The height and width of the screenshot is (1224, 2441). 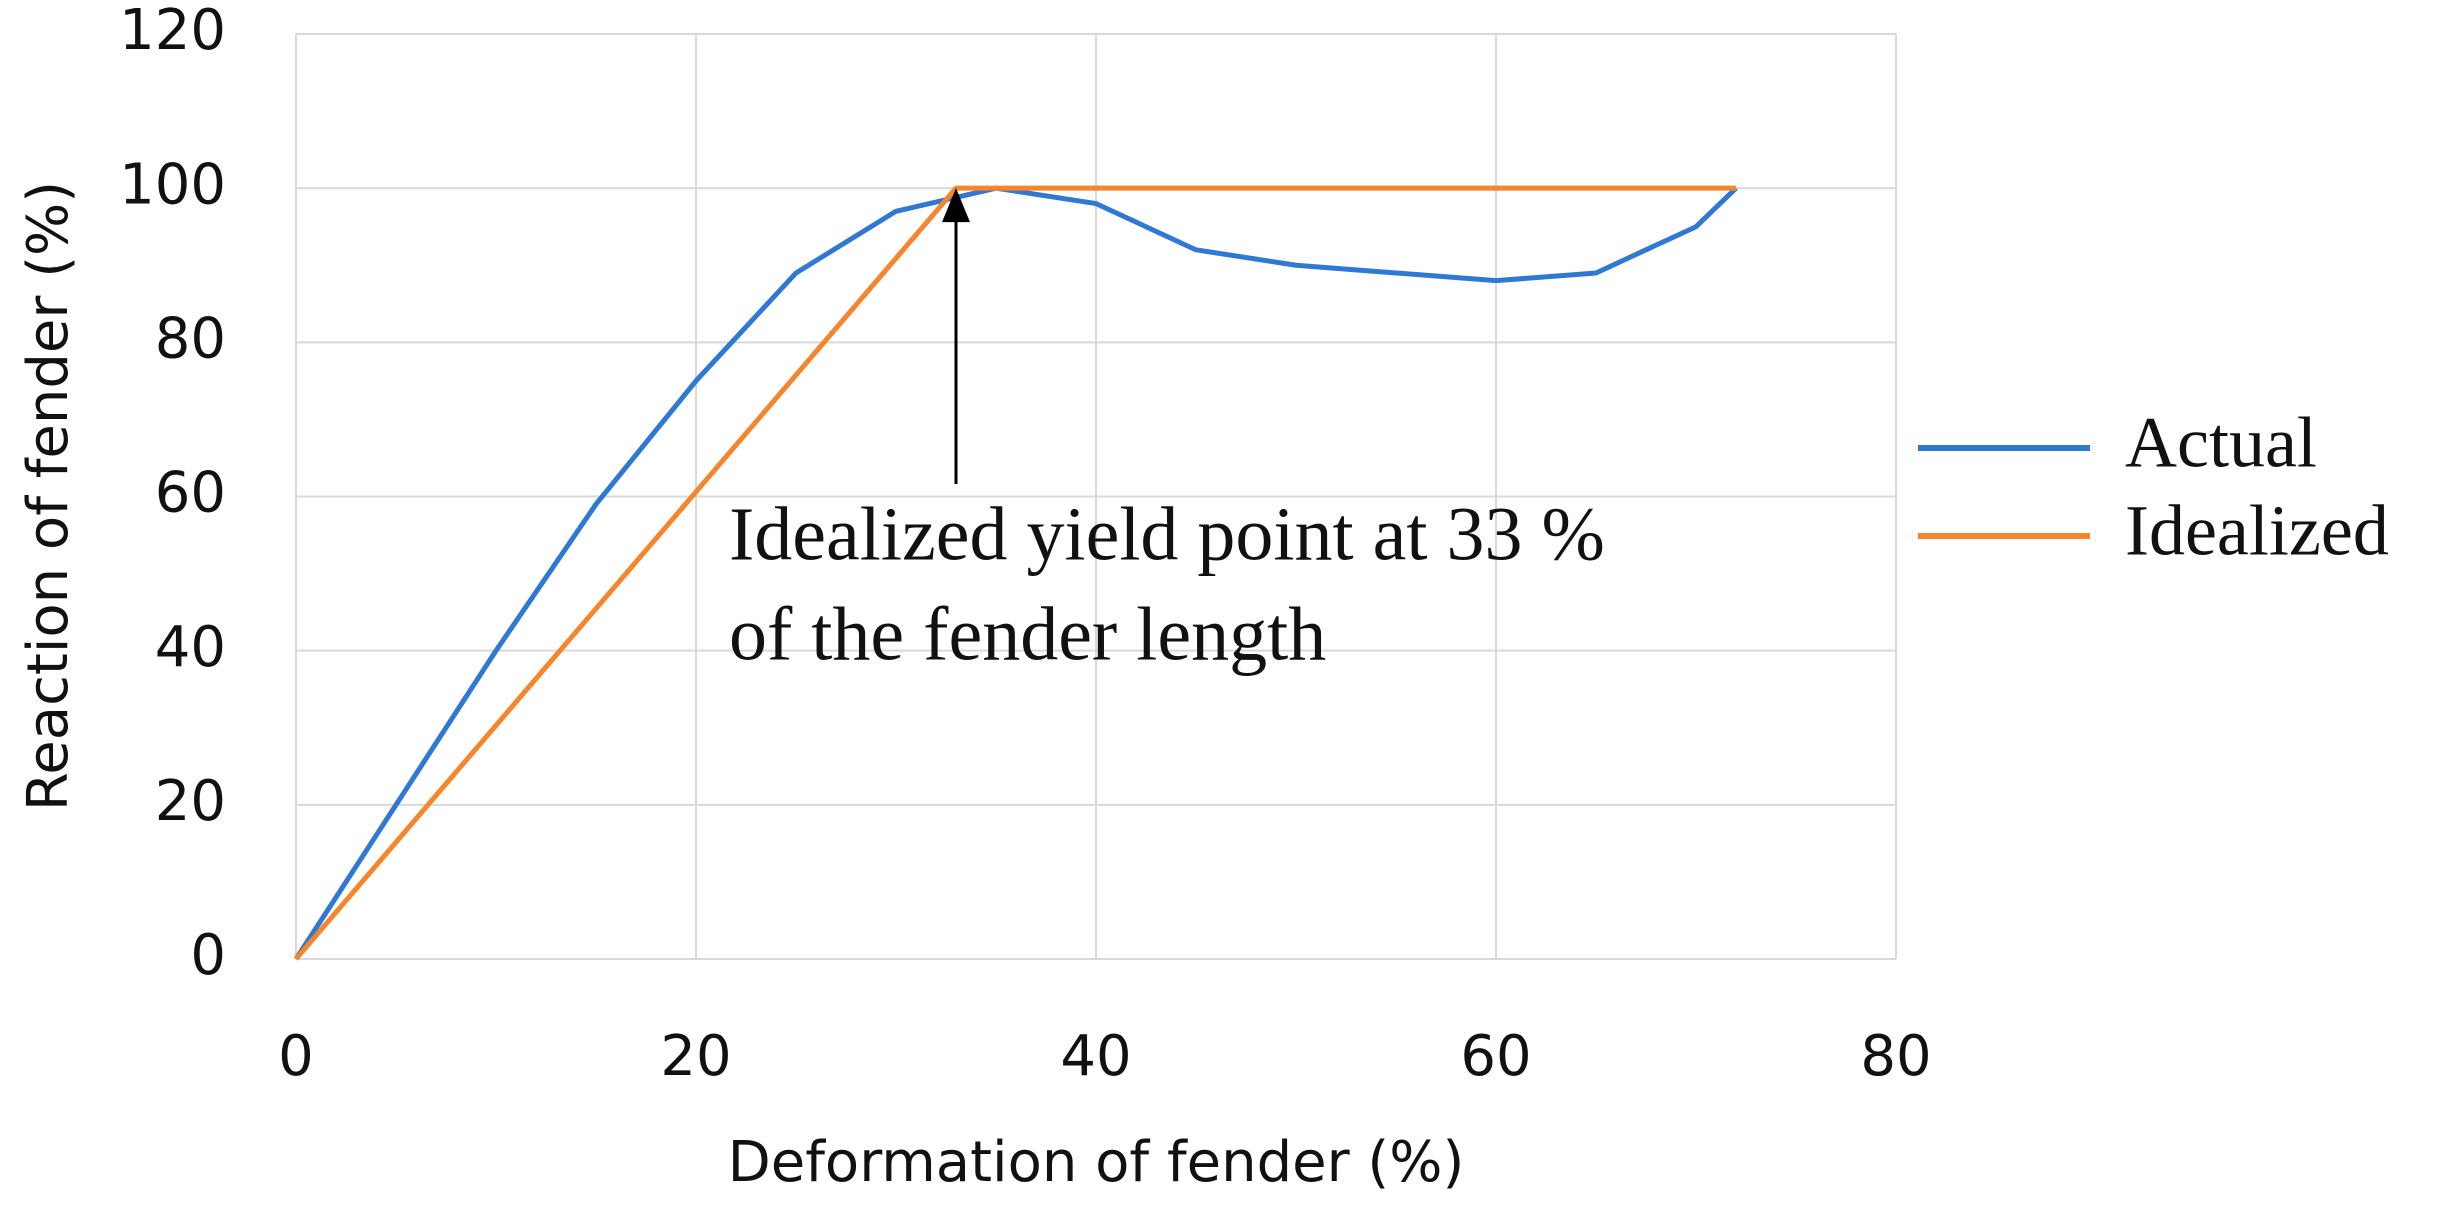 What do you see at coordinates (190, 338) in the screenshot?
I see `y-tick-label: 80` at bounding box center [190, 338].